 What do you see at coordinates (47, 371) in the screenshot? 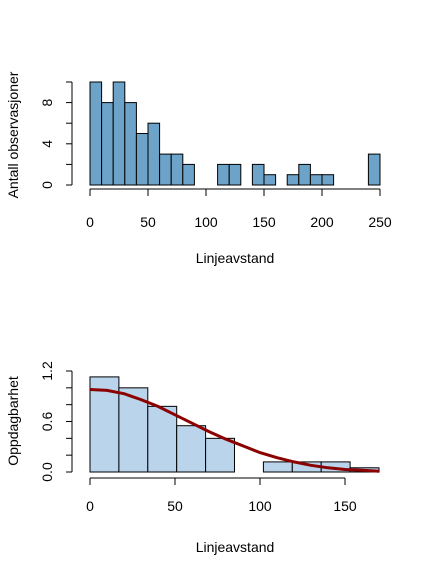
I see `y-tick-label: 1.2` at bounding box center [47, 371].